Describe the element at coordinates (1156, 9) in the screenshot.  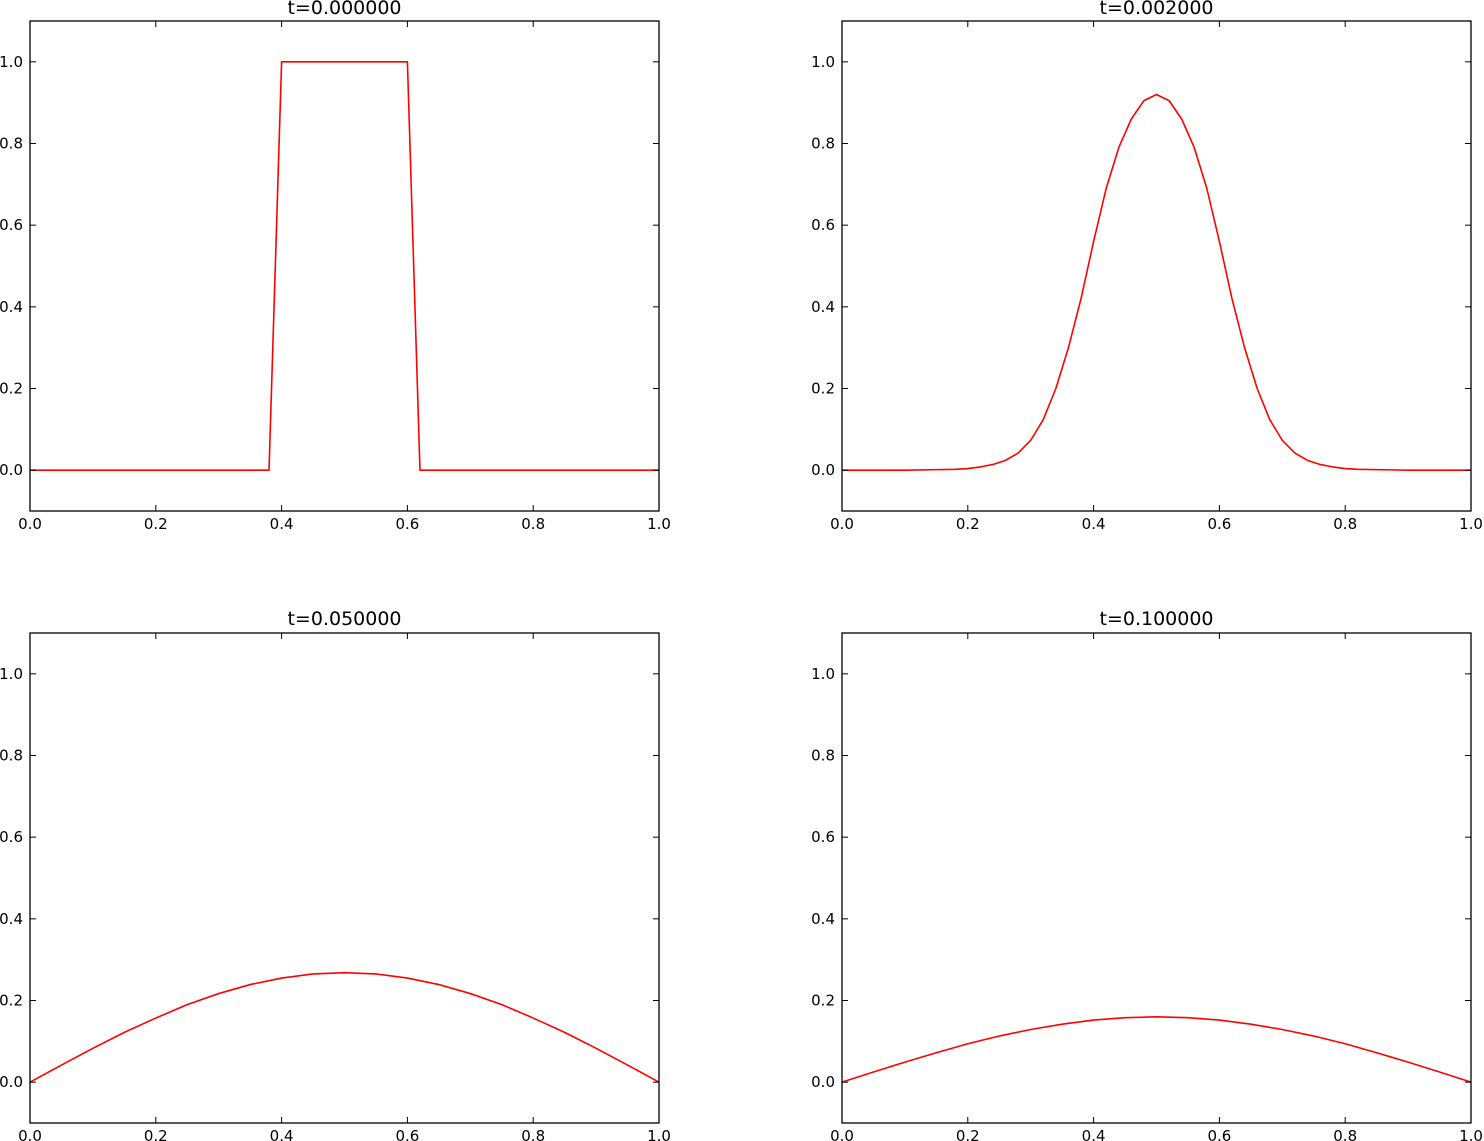
I see `panel-title: t=0.002000` at that location.